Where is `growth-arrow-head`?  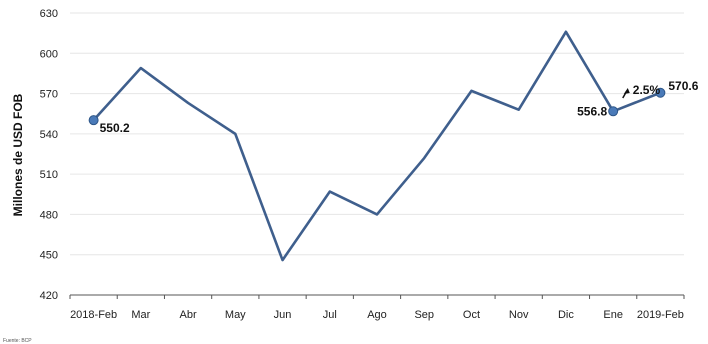
growth-arrow-head is located at coordinates (626, 91).